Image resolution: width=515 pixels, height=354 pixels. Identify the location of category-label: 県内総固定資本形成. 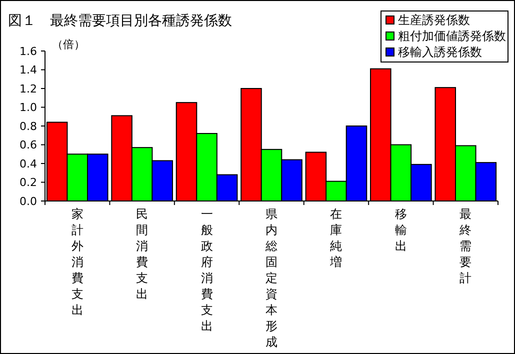
(272, 278).